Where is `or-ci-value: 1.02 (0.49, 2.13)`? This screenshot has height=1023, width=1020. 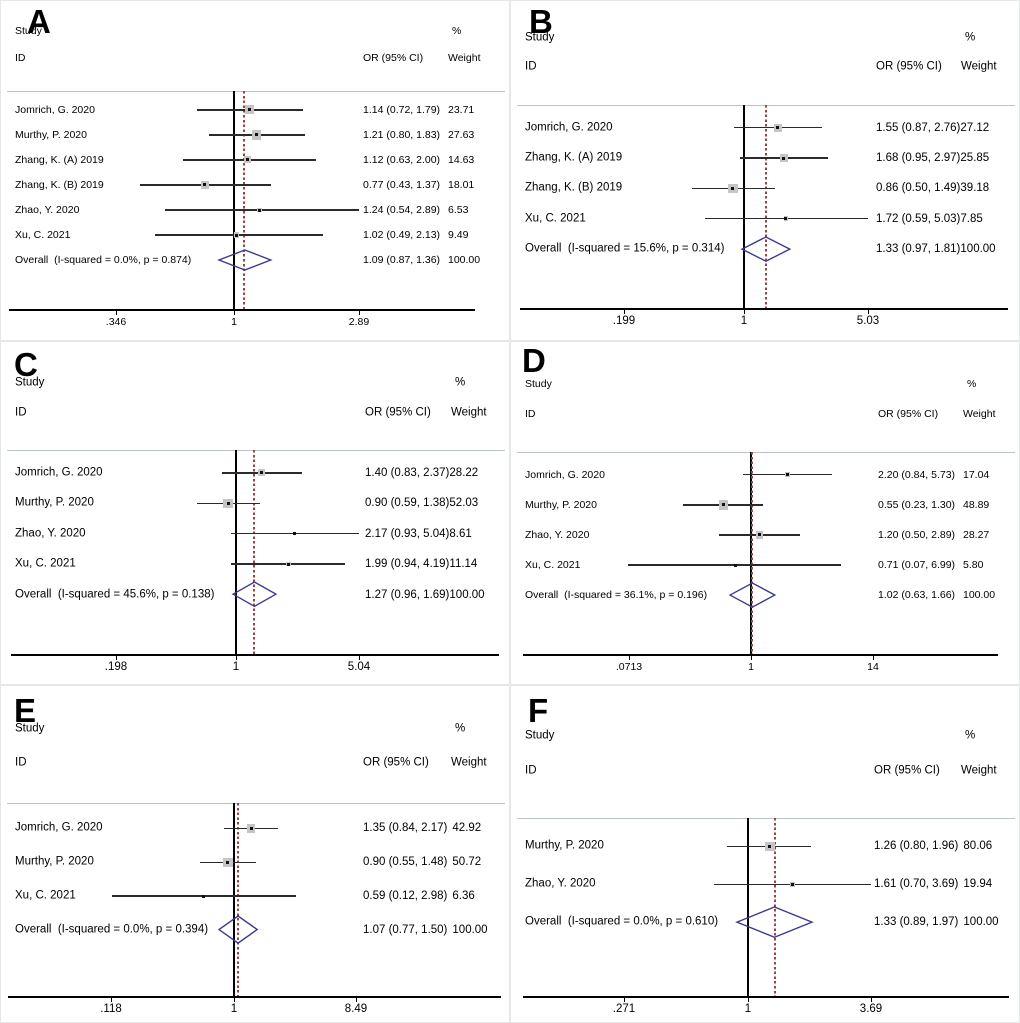 or-ci-value: 1.02 (0.49, 2.13) is located at coordinates (402, 235).